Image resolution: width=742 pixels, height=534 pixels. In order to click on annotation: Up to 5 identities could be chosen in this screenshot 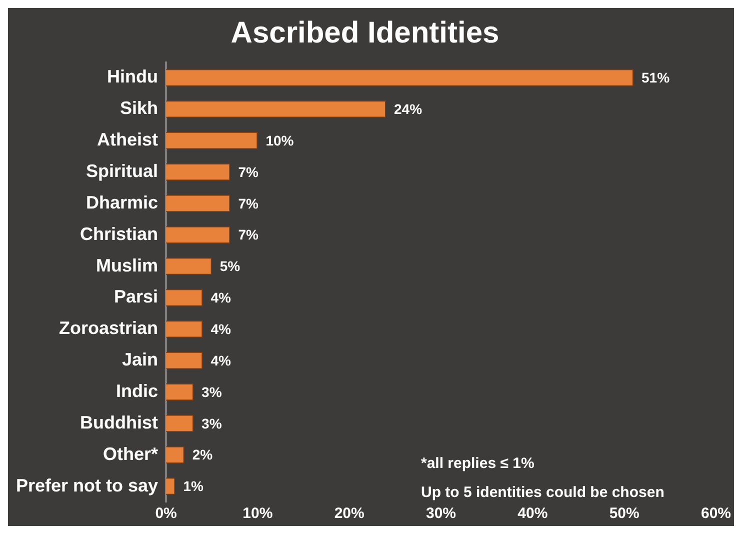, I will do `click(542, 493)`.